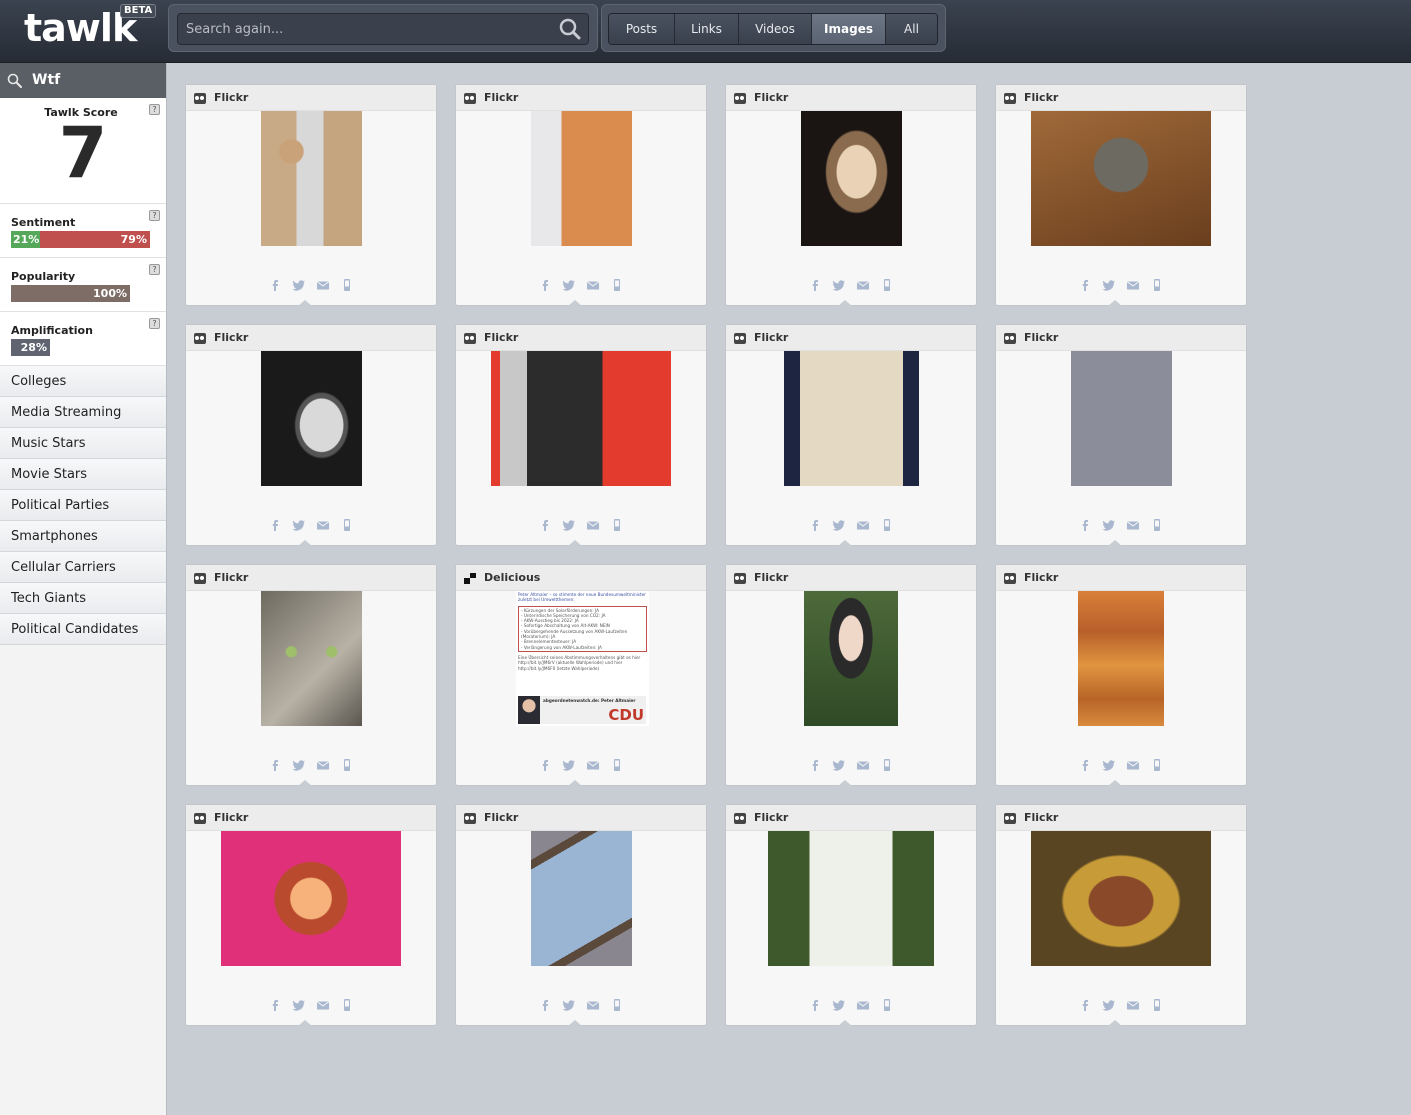 The width and height of the screenshot is (1411, 1115). What do you see at coordinates (311, 178) in the screenshot?
I see `tape-photo` at bounding box center [311, 178].